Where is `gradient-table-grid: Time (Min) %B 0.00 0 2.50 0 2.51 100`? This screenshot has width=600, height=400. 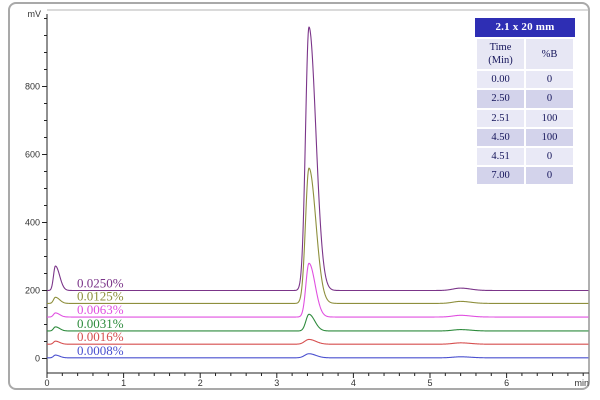 gradient-table-grid: Time (Min) %B 0.00 0 2.50 0 2.51 100 is located at coordinates (525, 111).